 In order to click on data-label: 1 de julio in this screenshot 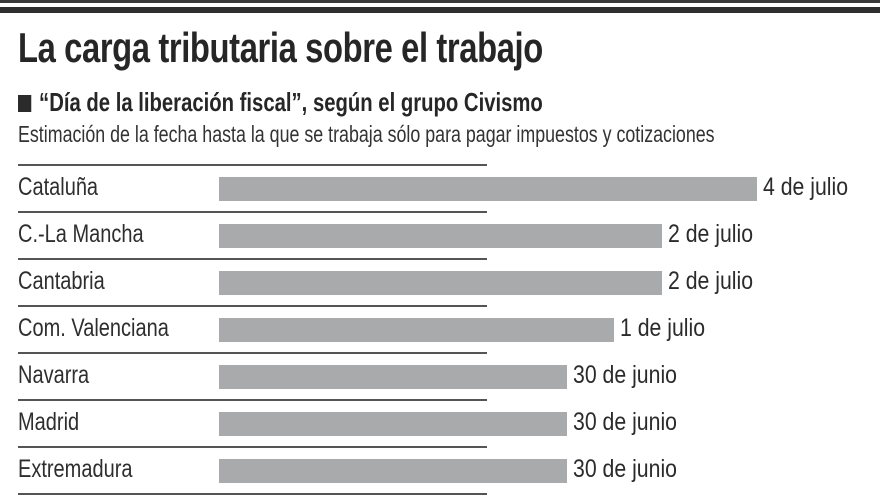, I will do `click(663, 328)`.